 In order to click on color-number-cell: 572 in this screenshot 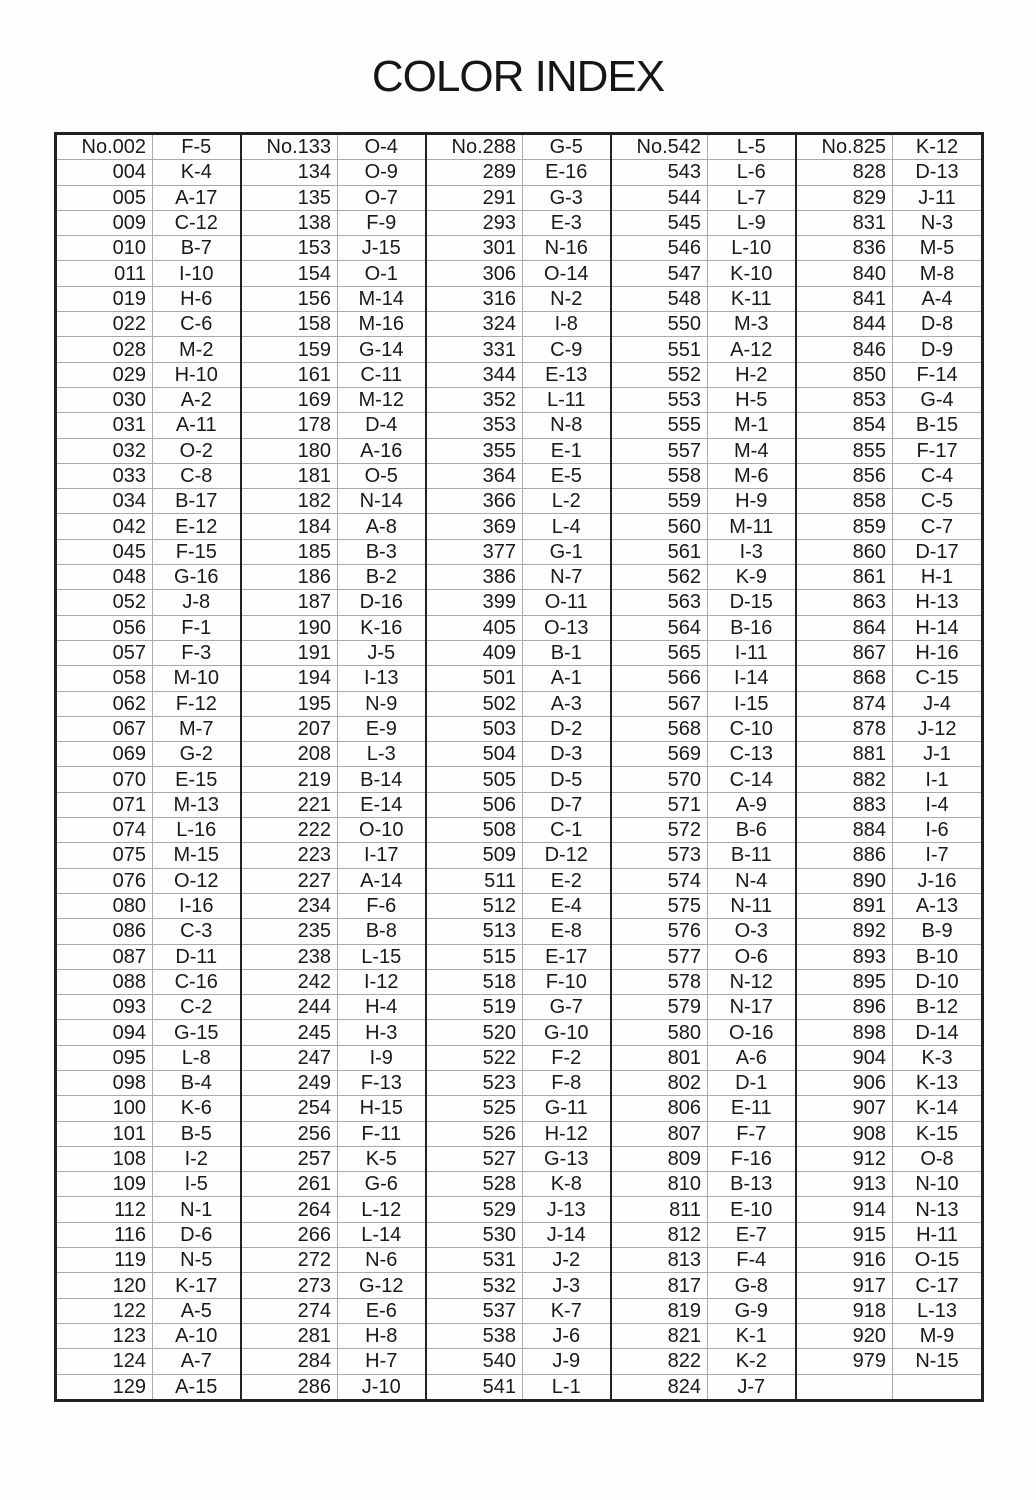, I will do `click(659, 830)`.